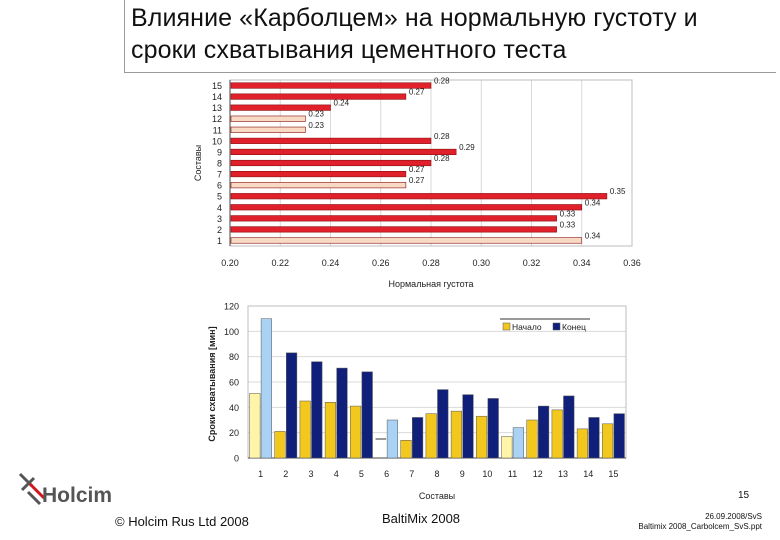 This screenshot has height=540, width=780. Describe the element at coordinates (219, 164) in the screenshot. I see `y-tick-label: 8` at that location.